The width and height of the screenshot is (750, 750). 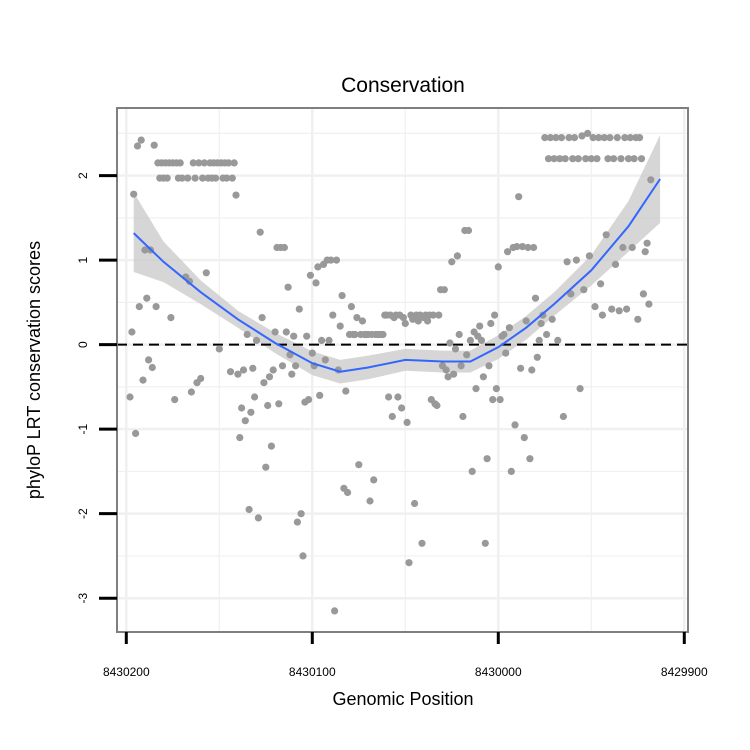 I want to click on y-tick-label: 2, so click(x=83, y=175).